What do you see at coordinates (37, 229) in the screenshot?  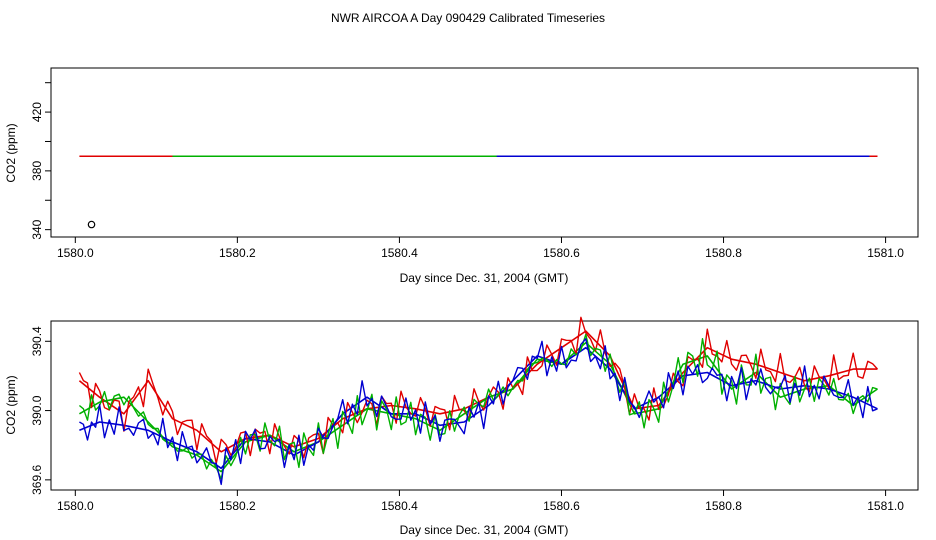 I see `top-y-tick-label: 340` at bounding box center [37, 229].